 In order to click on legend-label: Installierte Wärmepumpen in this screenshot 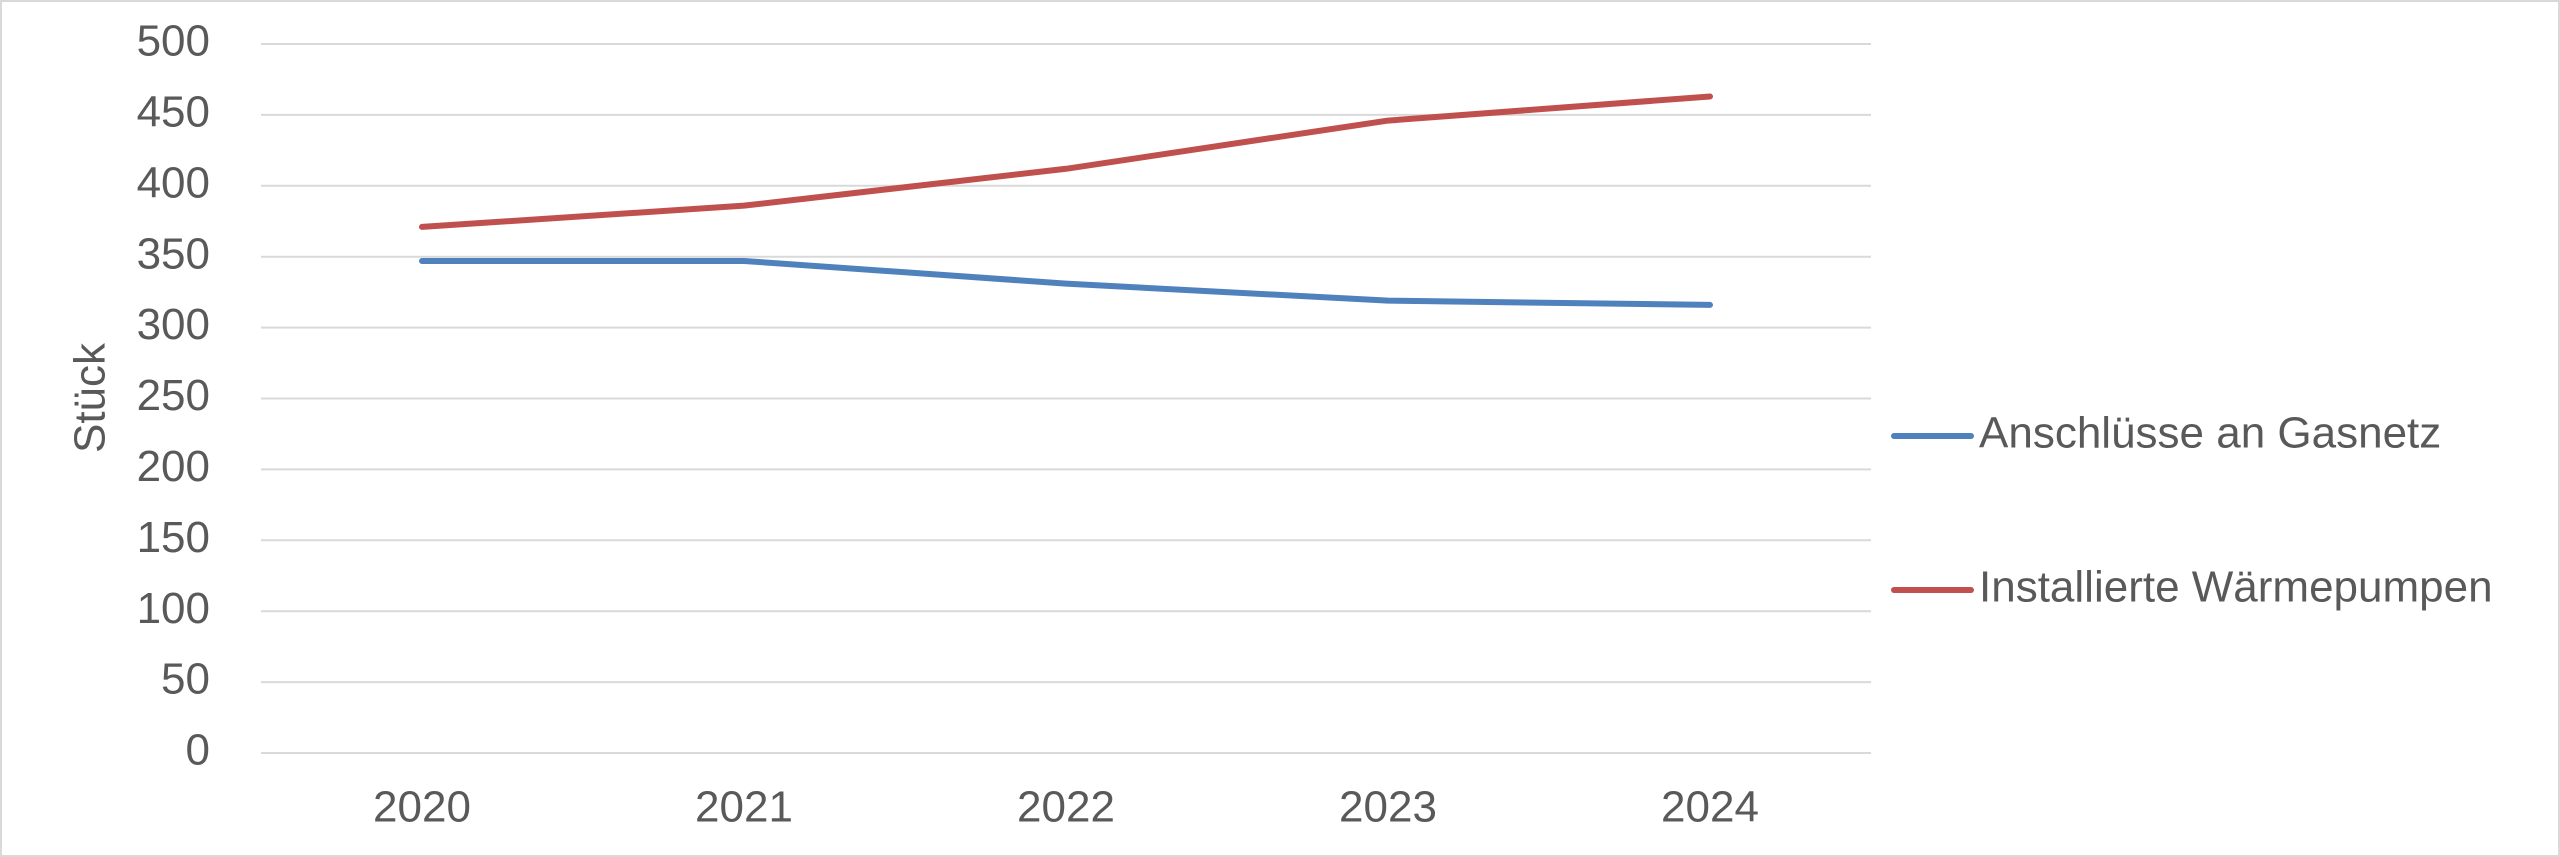, I will do `click(2236, 587)`.